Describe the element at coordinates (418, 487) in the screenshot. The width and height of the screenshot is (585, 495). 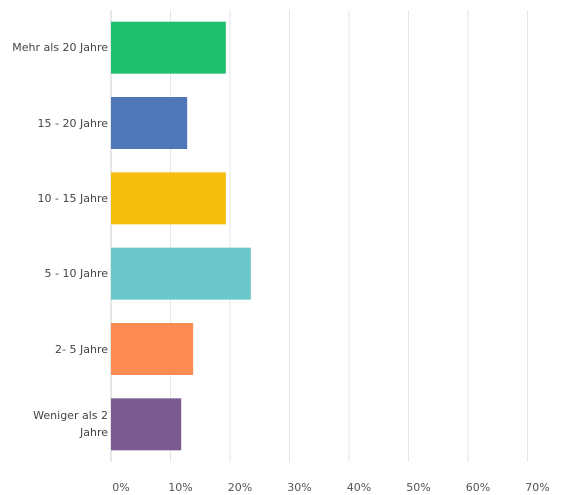
I see `x-tick-label: 50%` at that location.